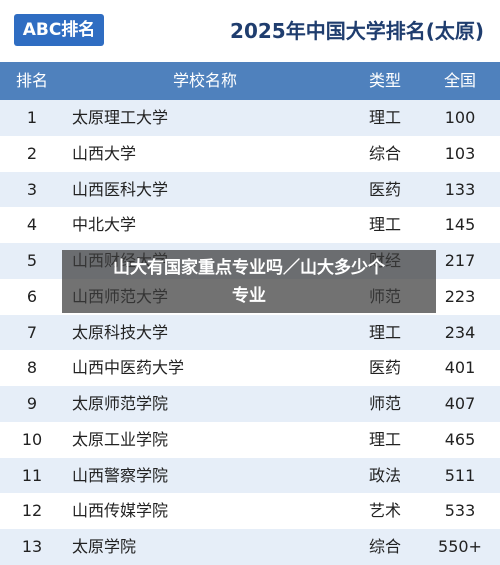 Image resolution: width=500 pixels, height=565 pixels. I want to click on cell: 师范, so click(384, 404).